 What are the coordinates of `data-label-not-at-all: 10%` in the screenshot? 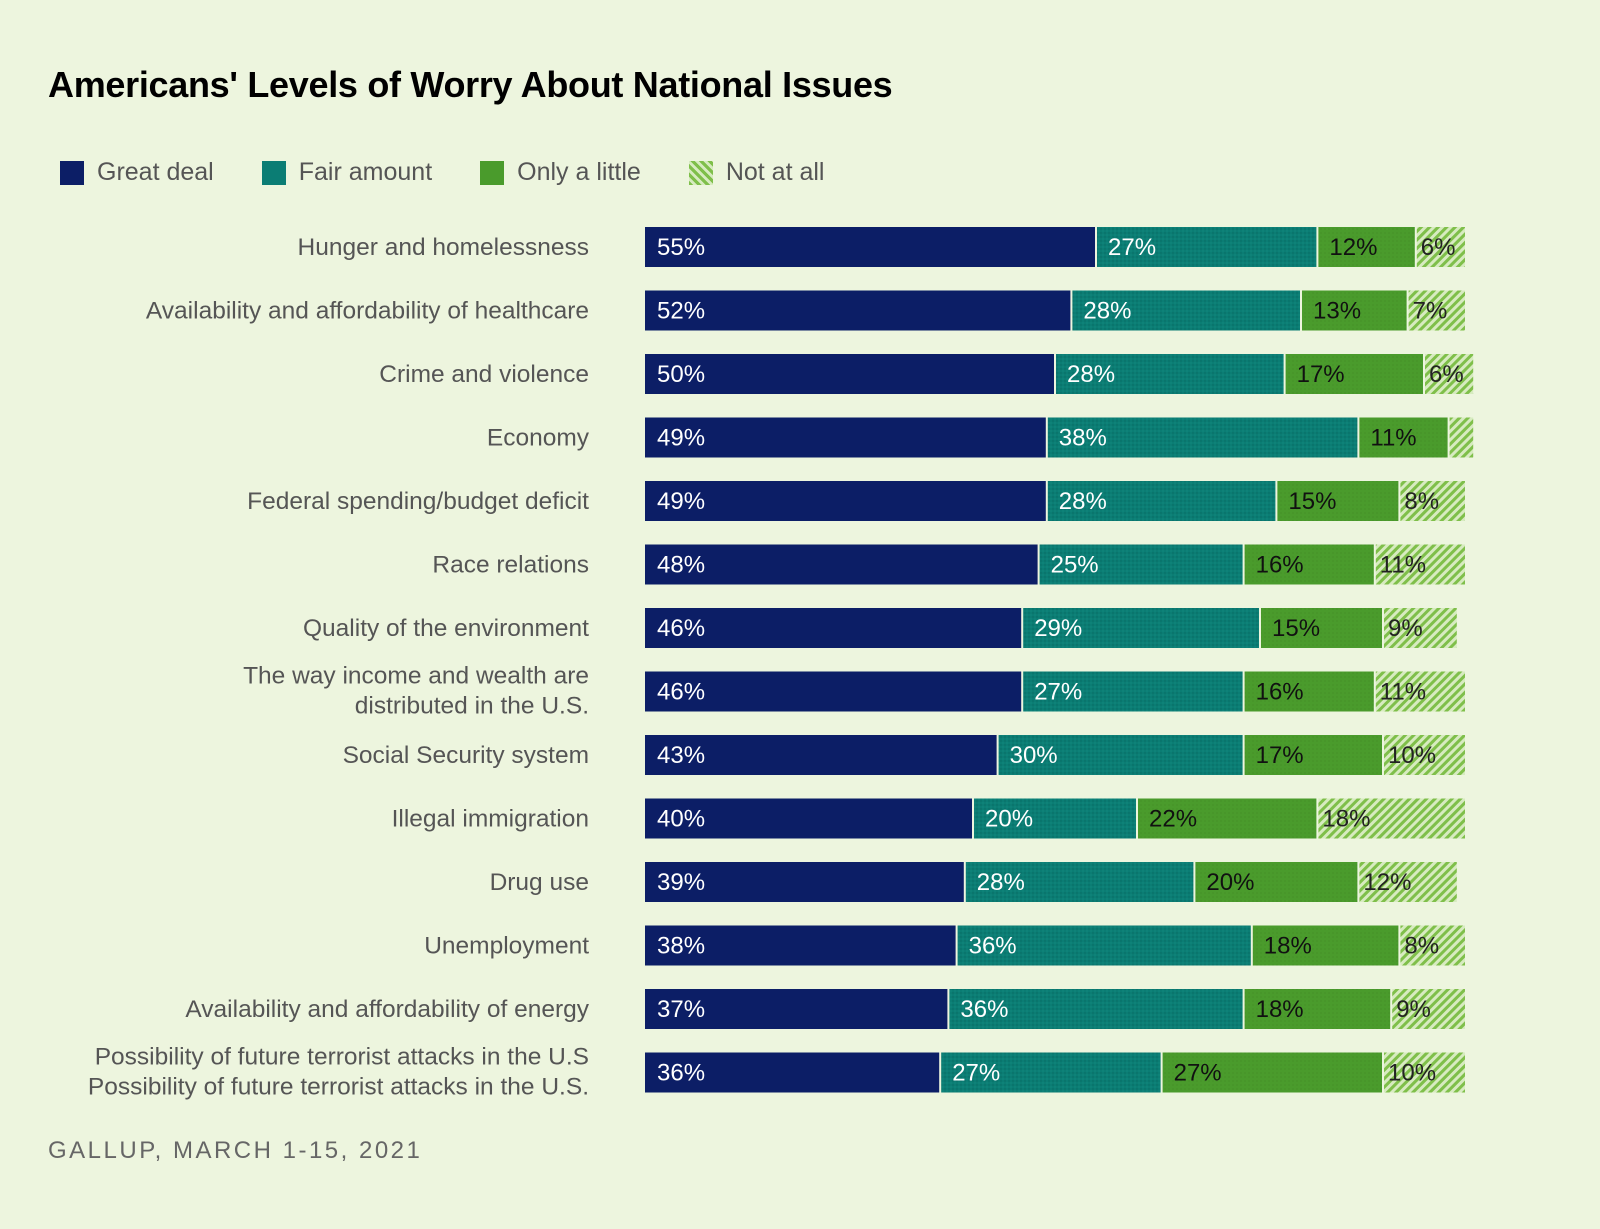 It's located at (1412, 755).